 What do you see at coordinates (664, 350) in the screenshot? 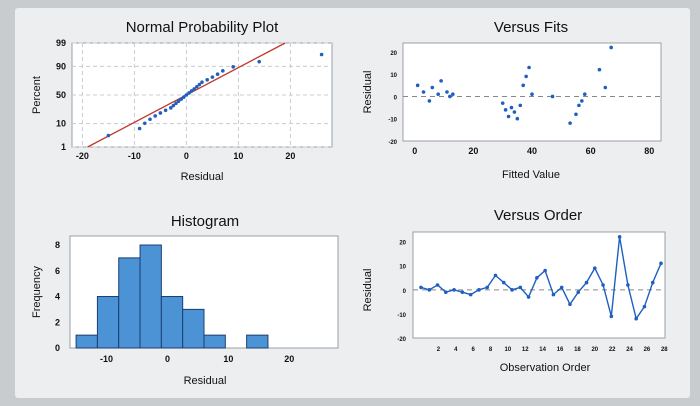
I see `order-x-tick: 28` at bounding box center [664, 350].